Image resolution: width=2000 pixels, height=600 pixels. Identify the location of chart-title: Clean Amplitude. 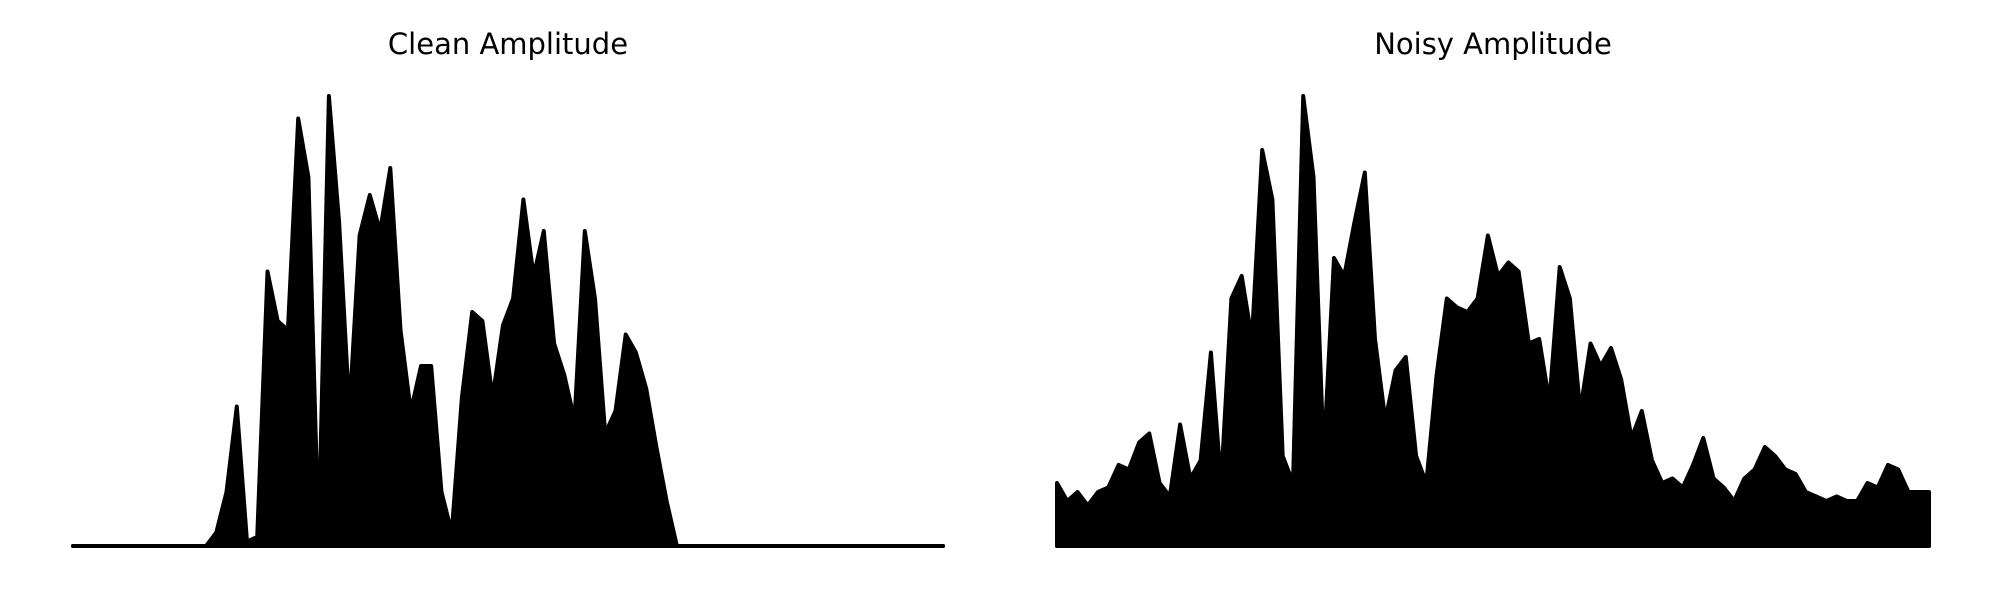
(508, 44).